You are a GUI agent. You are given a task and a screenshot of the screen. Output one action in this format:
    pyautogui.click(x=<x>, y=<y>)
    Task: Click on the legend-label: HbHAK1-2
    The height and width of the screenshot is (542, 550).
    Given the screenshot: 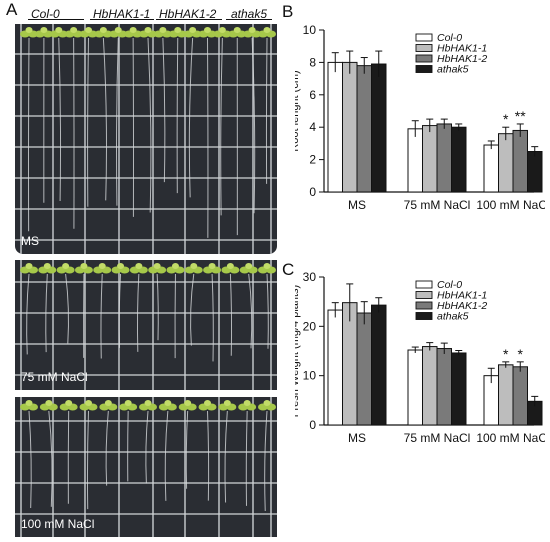 What is the action you would take?
    pyautogui.click(x=462, y=59)
    